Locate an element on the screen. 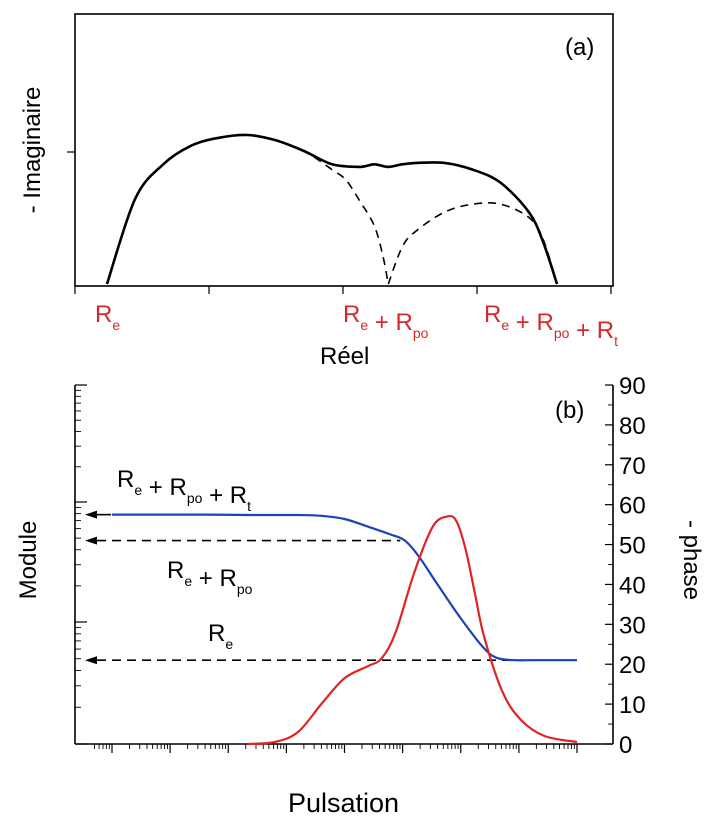 This screenshot has height=819, width=704. right-tick-label: 50 is located at coordinates (632, 546).